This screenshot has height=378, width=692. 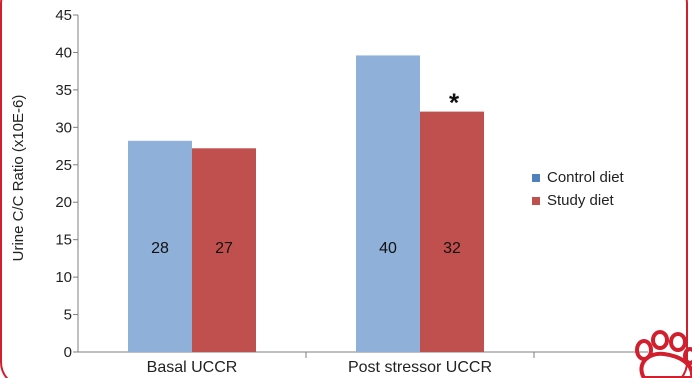 I want to click on data-labels: 28 27 40 32, so click(x=306, y=248).